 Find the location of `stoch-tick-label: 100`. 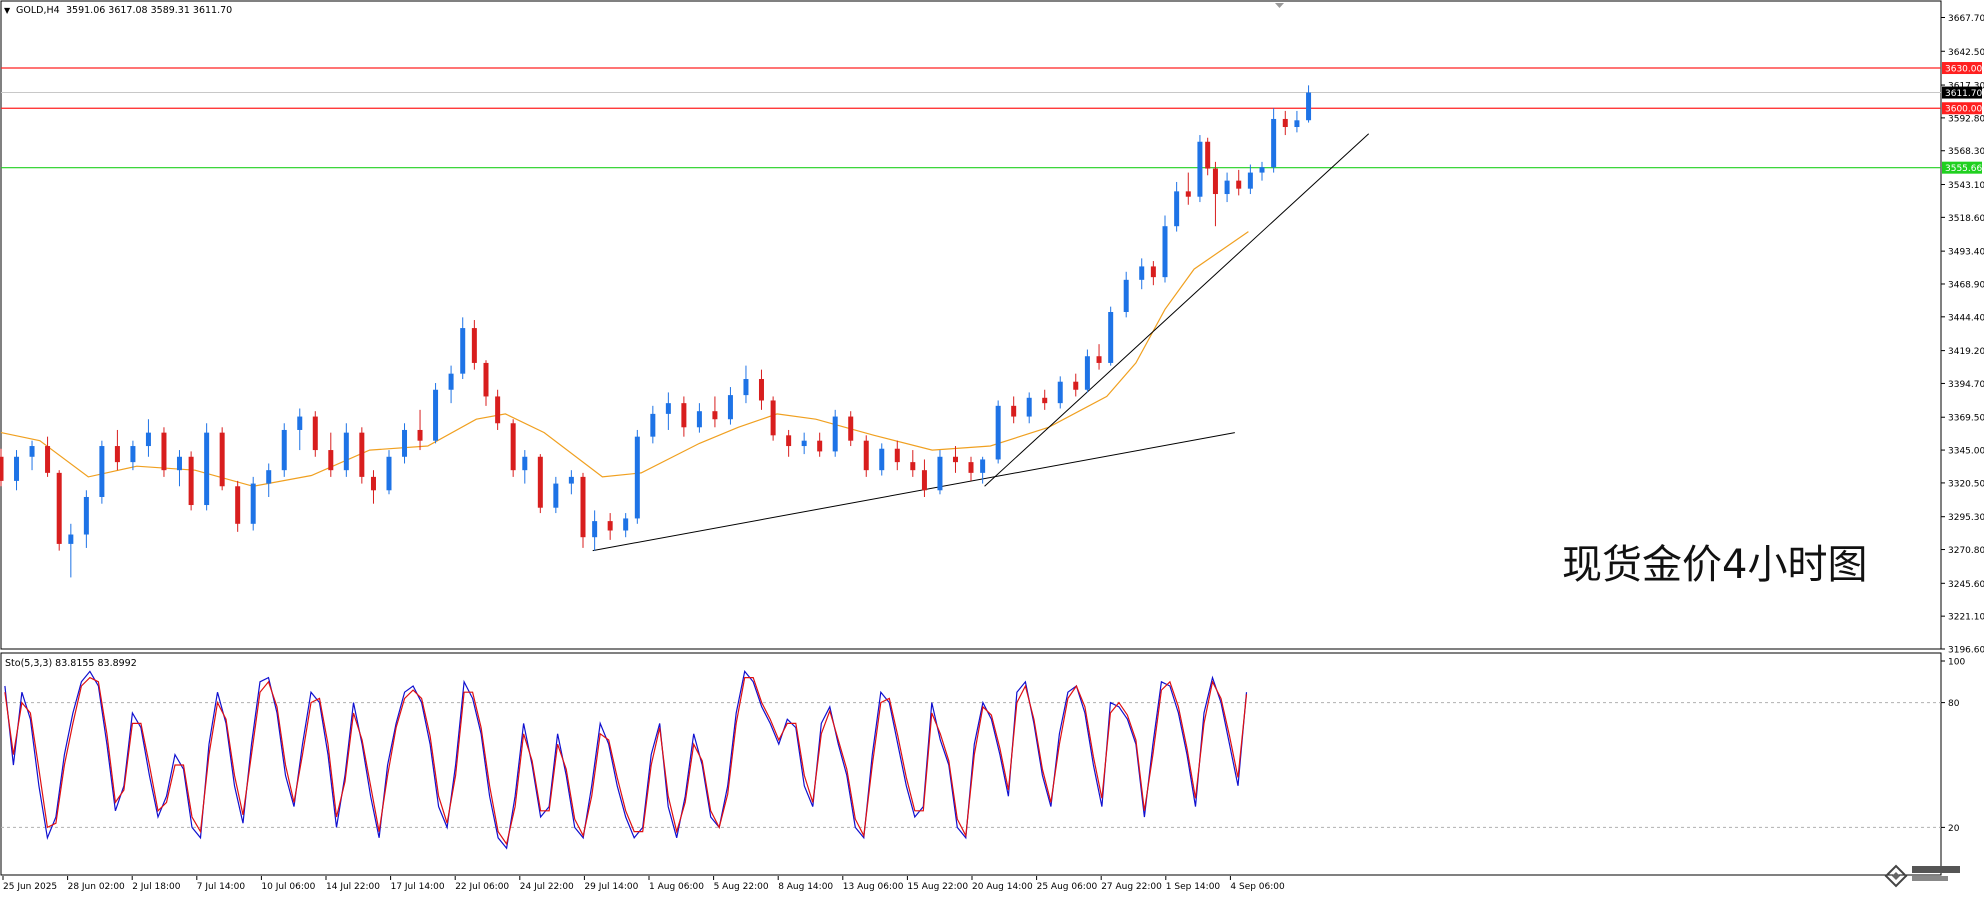

stoch-tick-label: 100 is located at coordinates (1956, 663).